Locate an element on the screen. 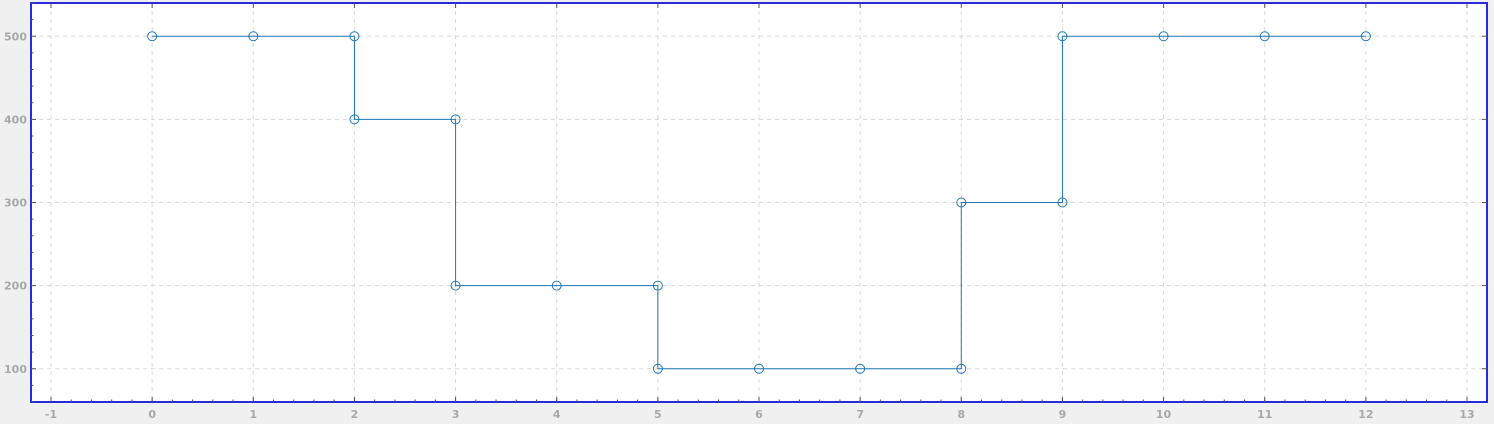  x-tick-label: 11 is located at coordinates (1264, 414).